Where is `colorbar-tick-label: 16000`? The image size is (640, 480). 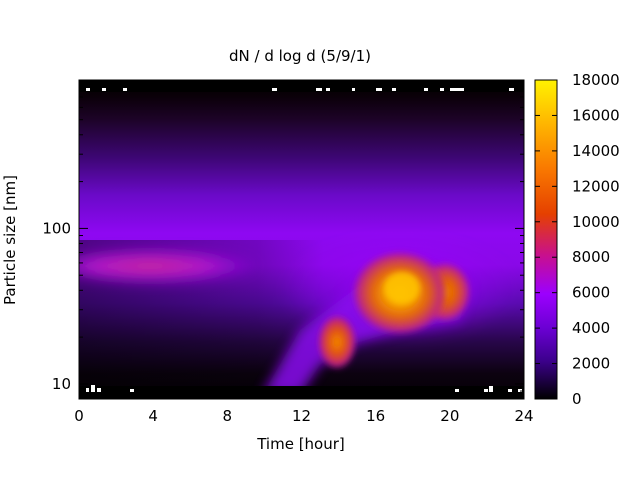 colorbar-tick-label: 16000 is located at coordinates (596, 115).